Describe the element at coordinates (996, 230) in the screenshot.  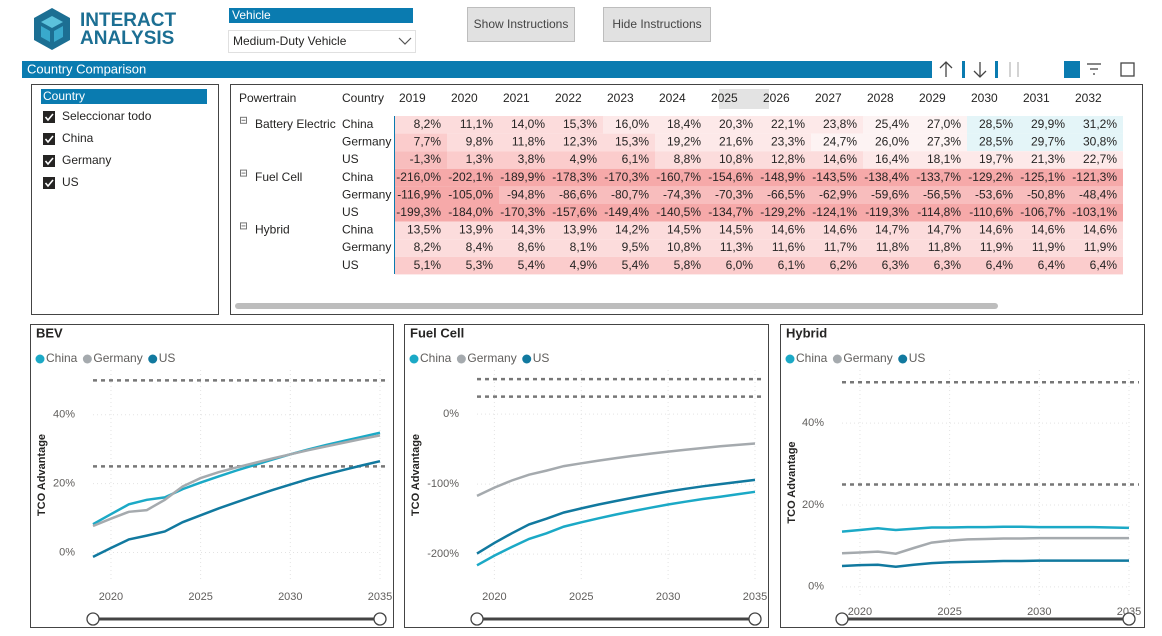
I see `cell-value: 14,6%` at that location.